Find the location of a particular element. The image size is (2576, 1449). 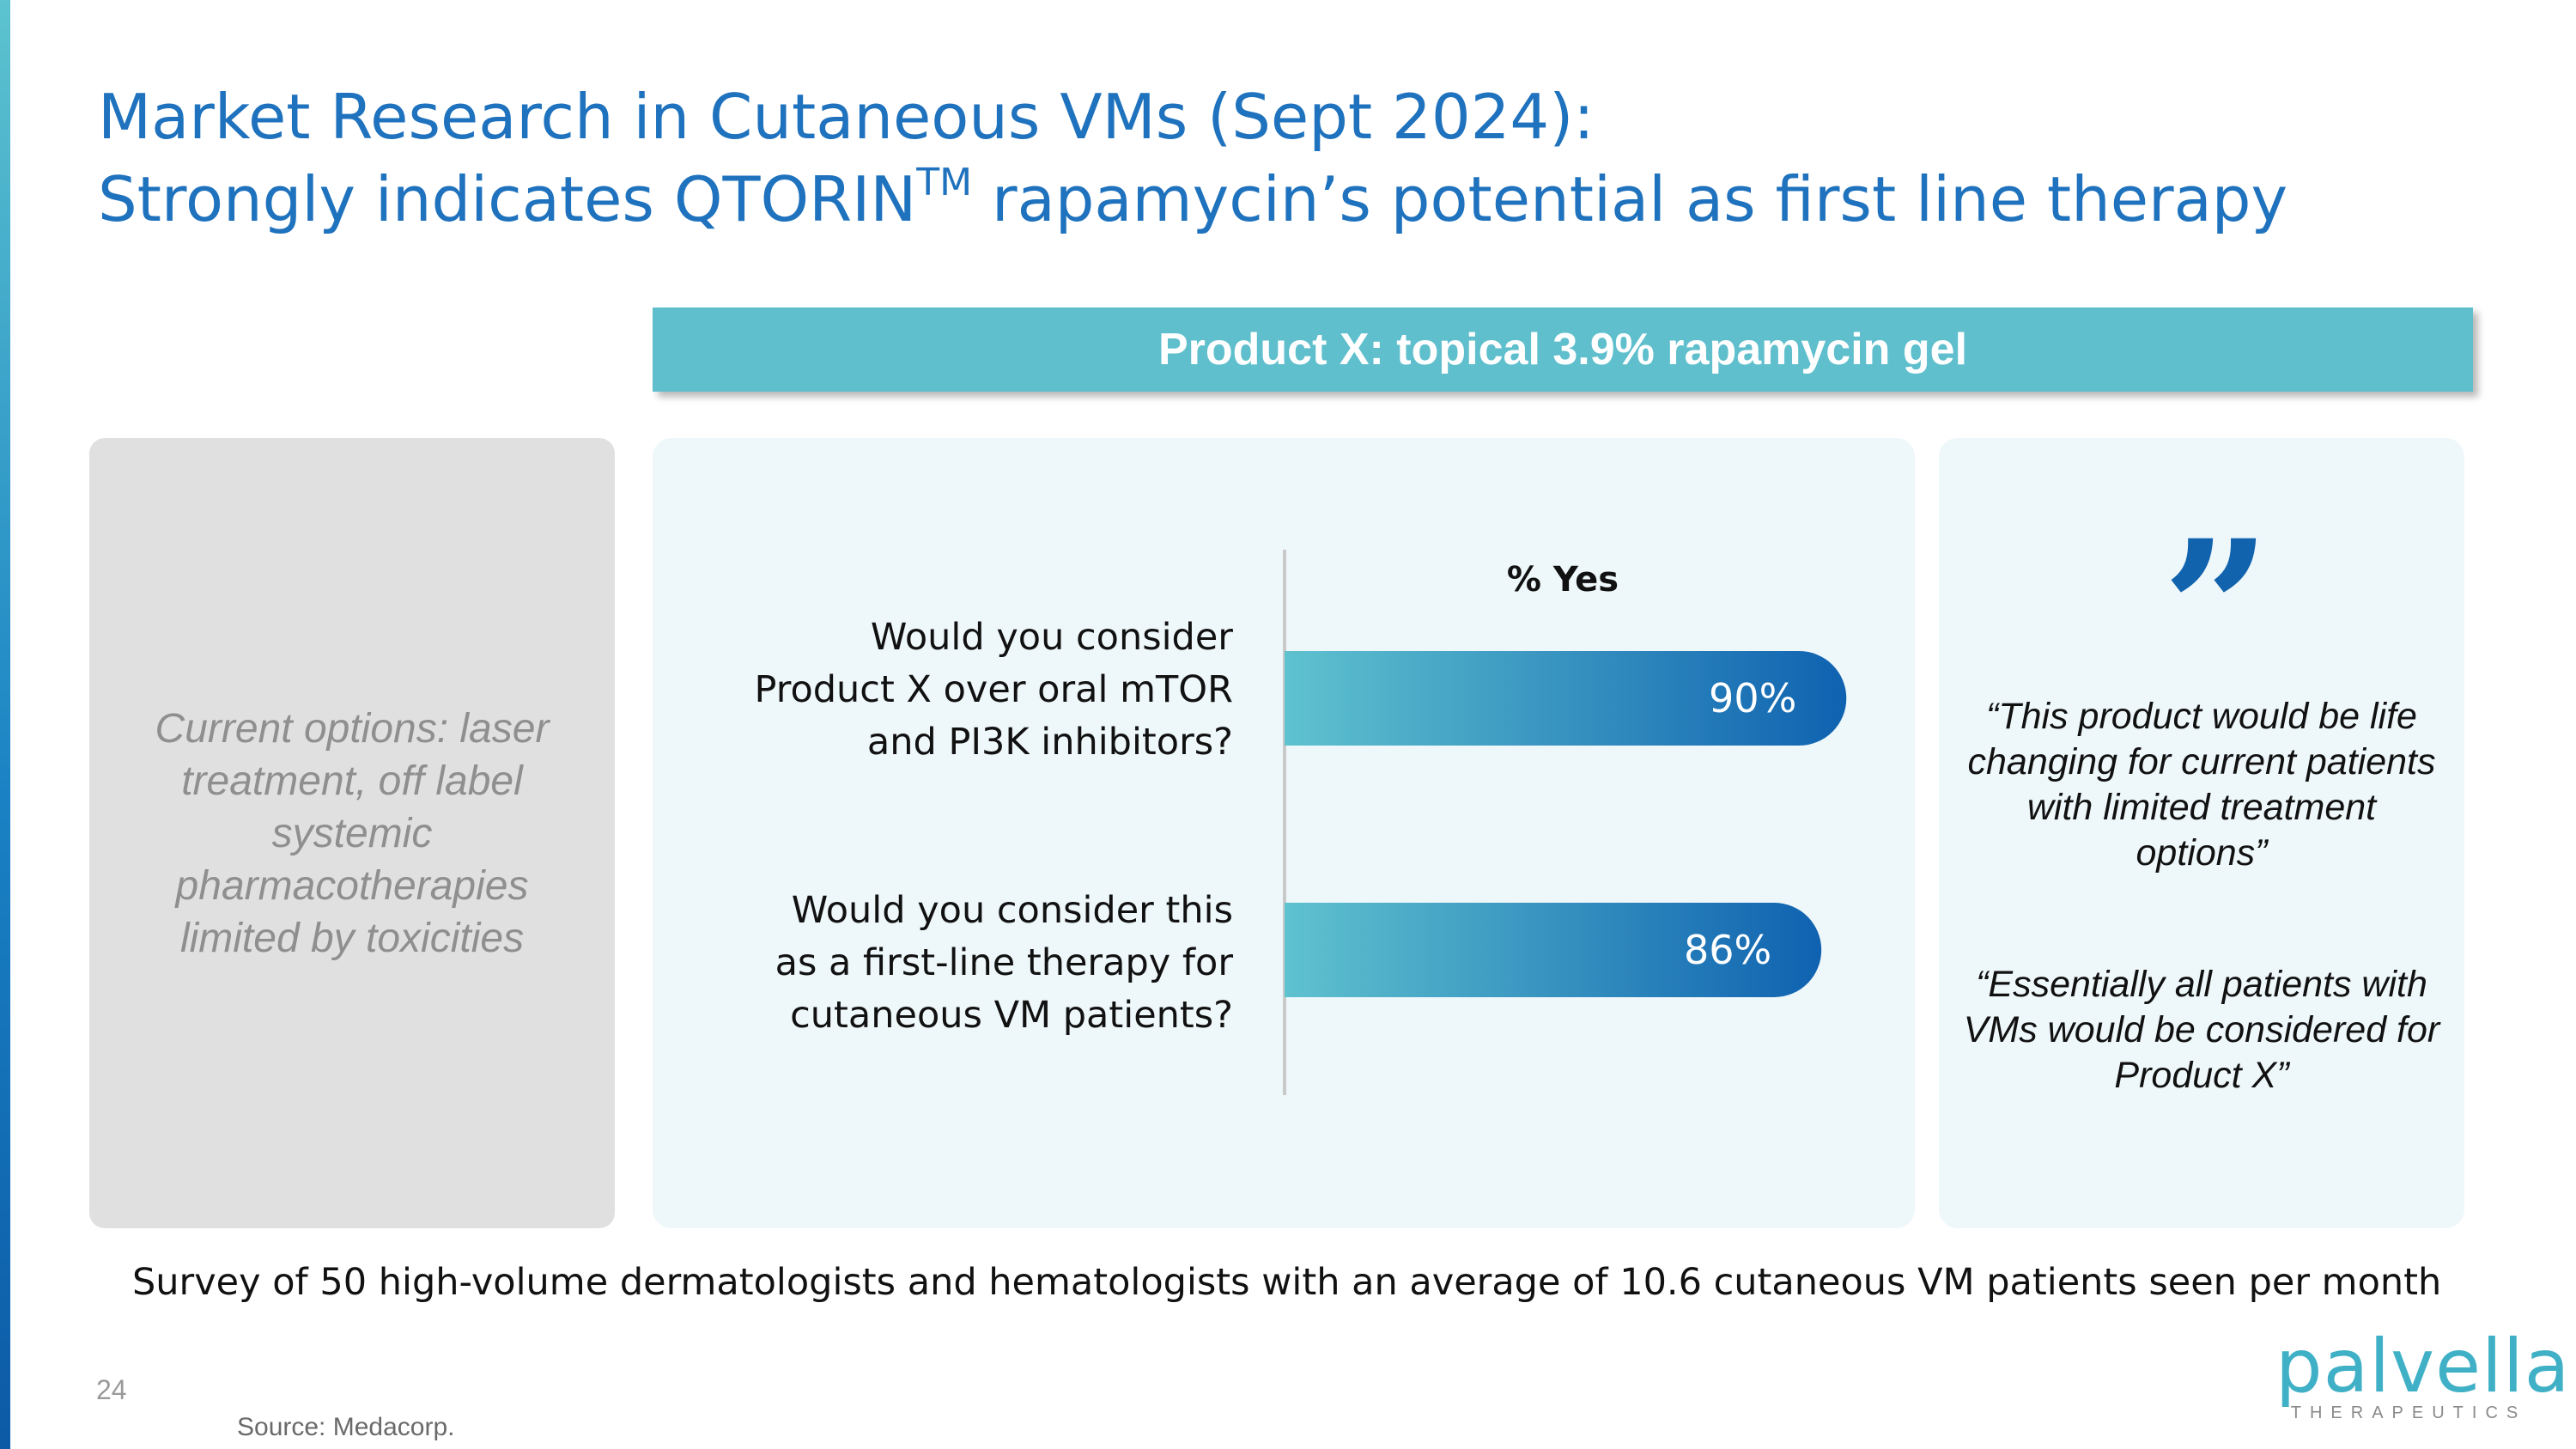

title-line-2-start: Strongly indicates QTORIN is located at coordinates (508, 199).